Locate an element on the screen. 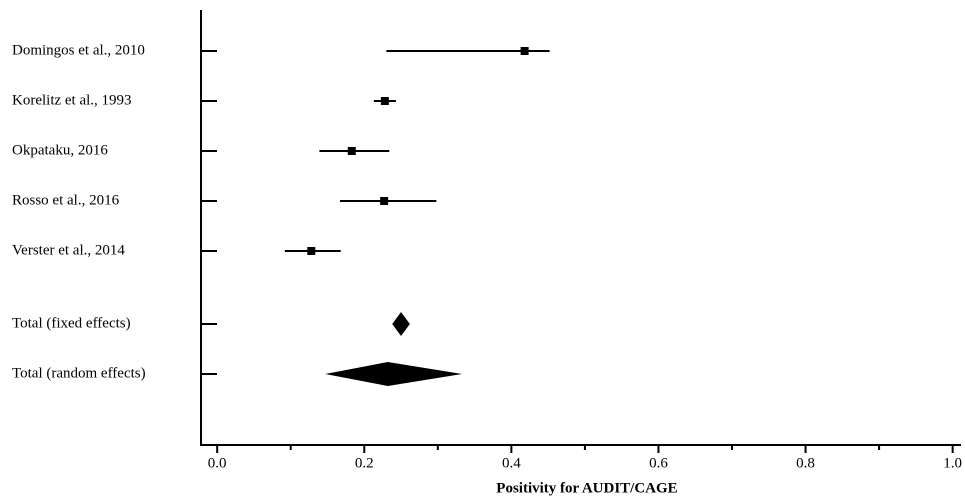 This screenshot has height=499, width=965. x-tick-label: 0.2 is located at coordinates (364, 463).